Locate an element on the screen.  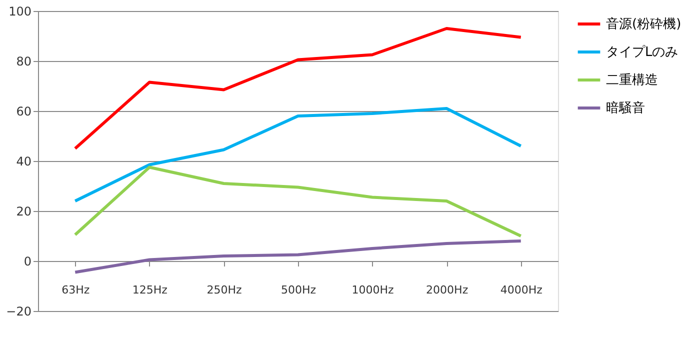
x-tick-label: 500Hz is located at coordinates (298, 290).